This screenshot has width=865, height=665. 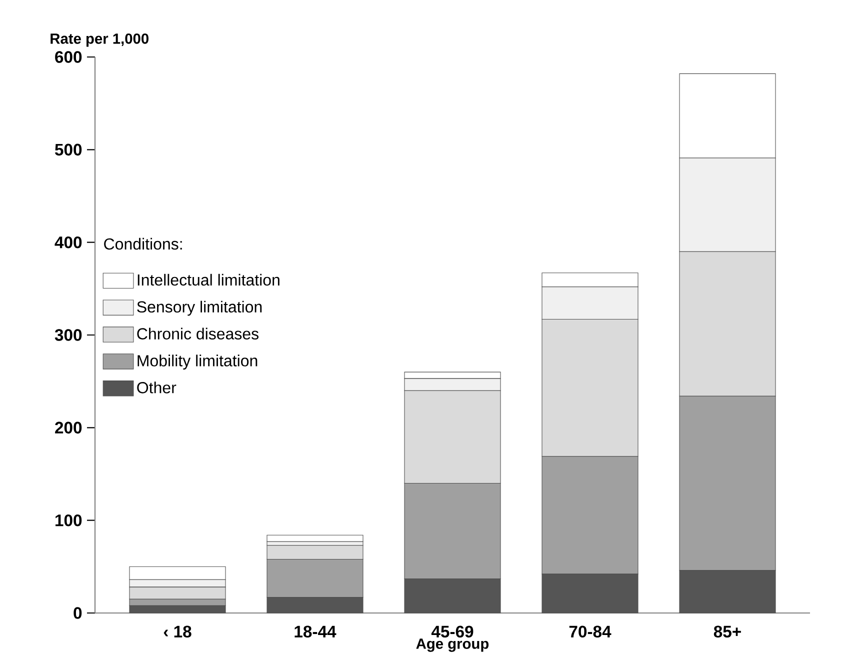 I want to click on y-tick-label: 0, so click(x=78, y=613).